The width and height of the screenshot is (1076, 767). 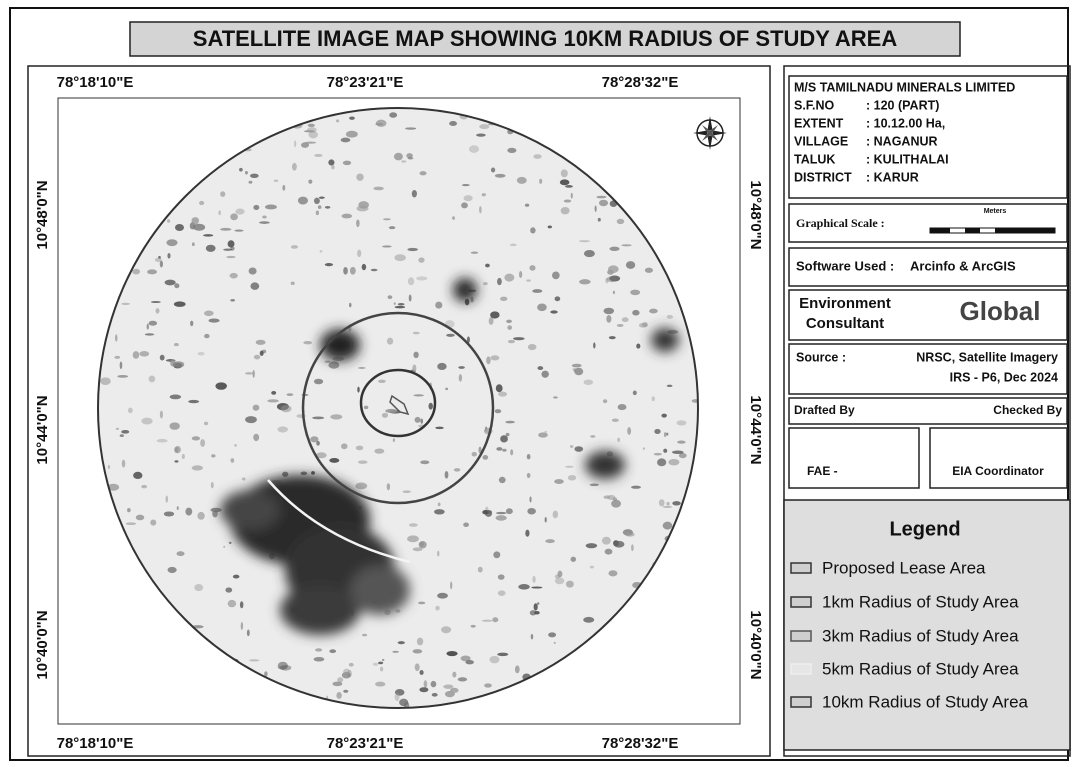 What do you see at coordinates (920, 668) in the screenshot?
I see `legend-item: 5km Radius of Study Area` at bounding box center [920, 668].